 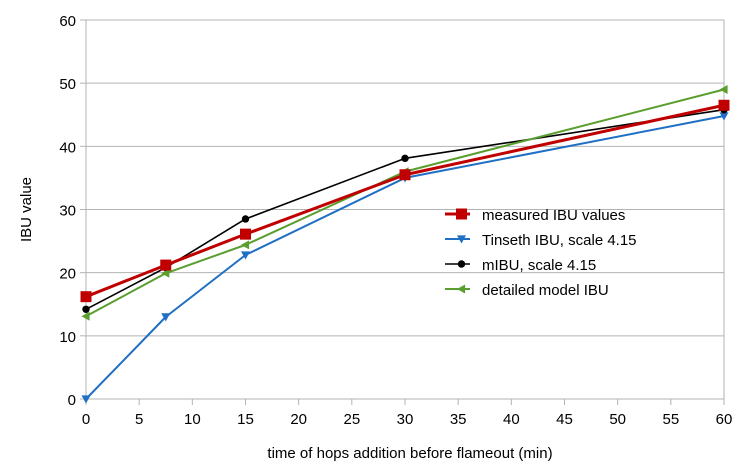 I want to click on legend-label: mIBU, scale 4.15, so click(x=539, y=265).